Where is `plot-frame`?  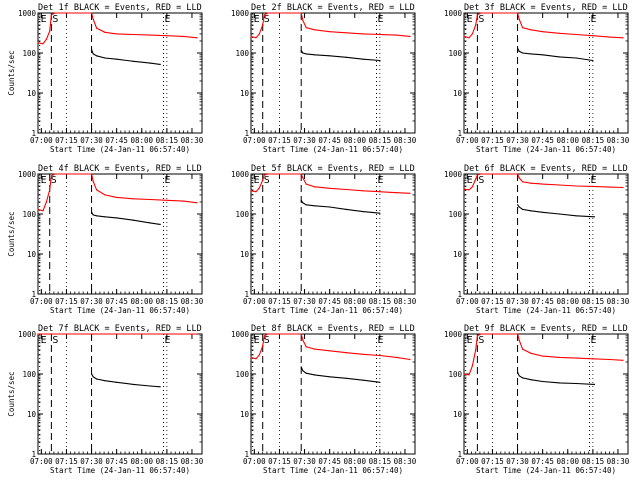 plot-frame is located at coordinates (546, 234).